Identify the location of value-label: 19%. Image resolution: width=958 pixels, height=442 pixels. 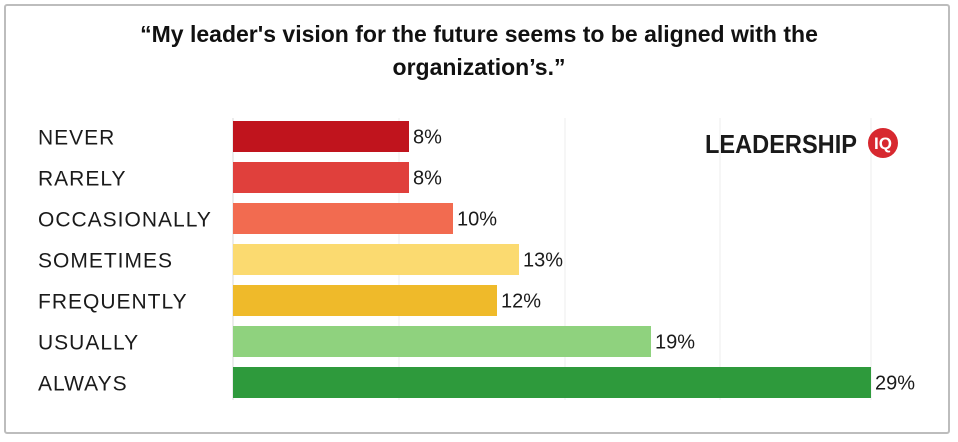
(675, 343).